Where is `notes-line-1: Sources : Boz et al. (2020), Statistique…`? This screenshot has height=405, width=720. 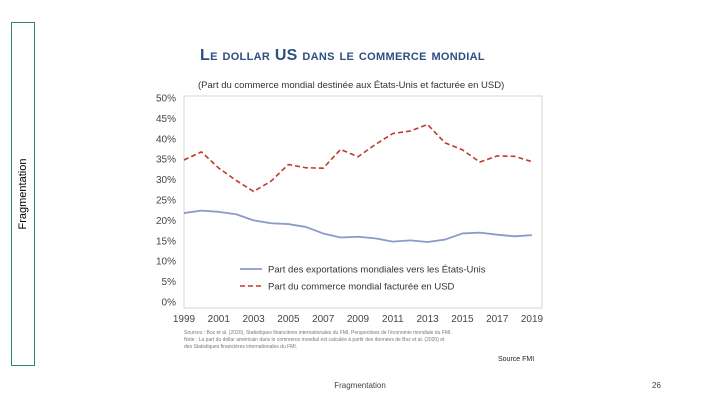 notes-line-1: Sources : Boz et al. (2020), Statistique… is located at coordinates (318, 333).